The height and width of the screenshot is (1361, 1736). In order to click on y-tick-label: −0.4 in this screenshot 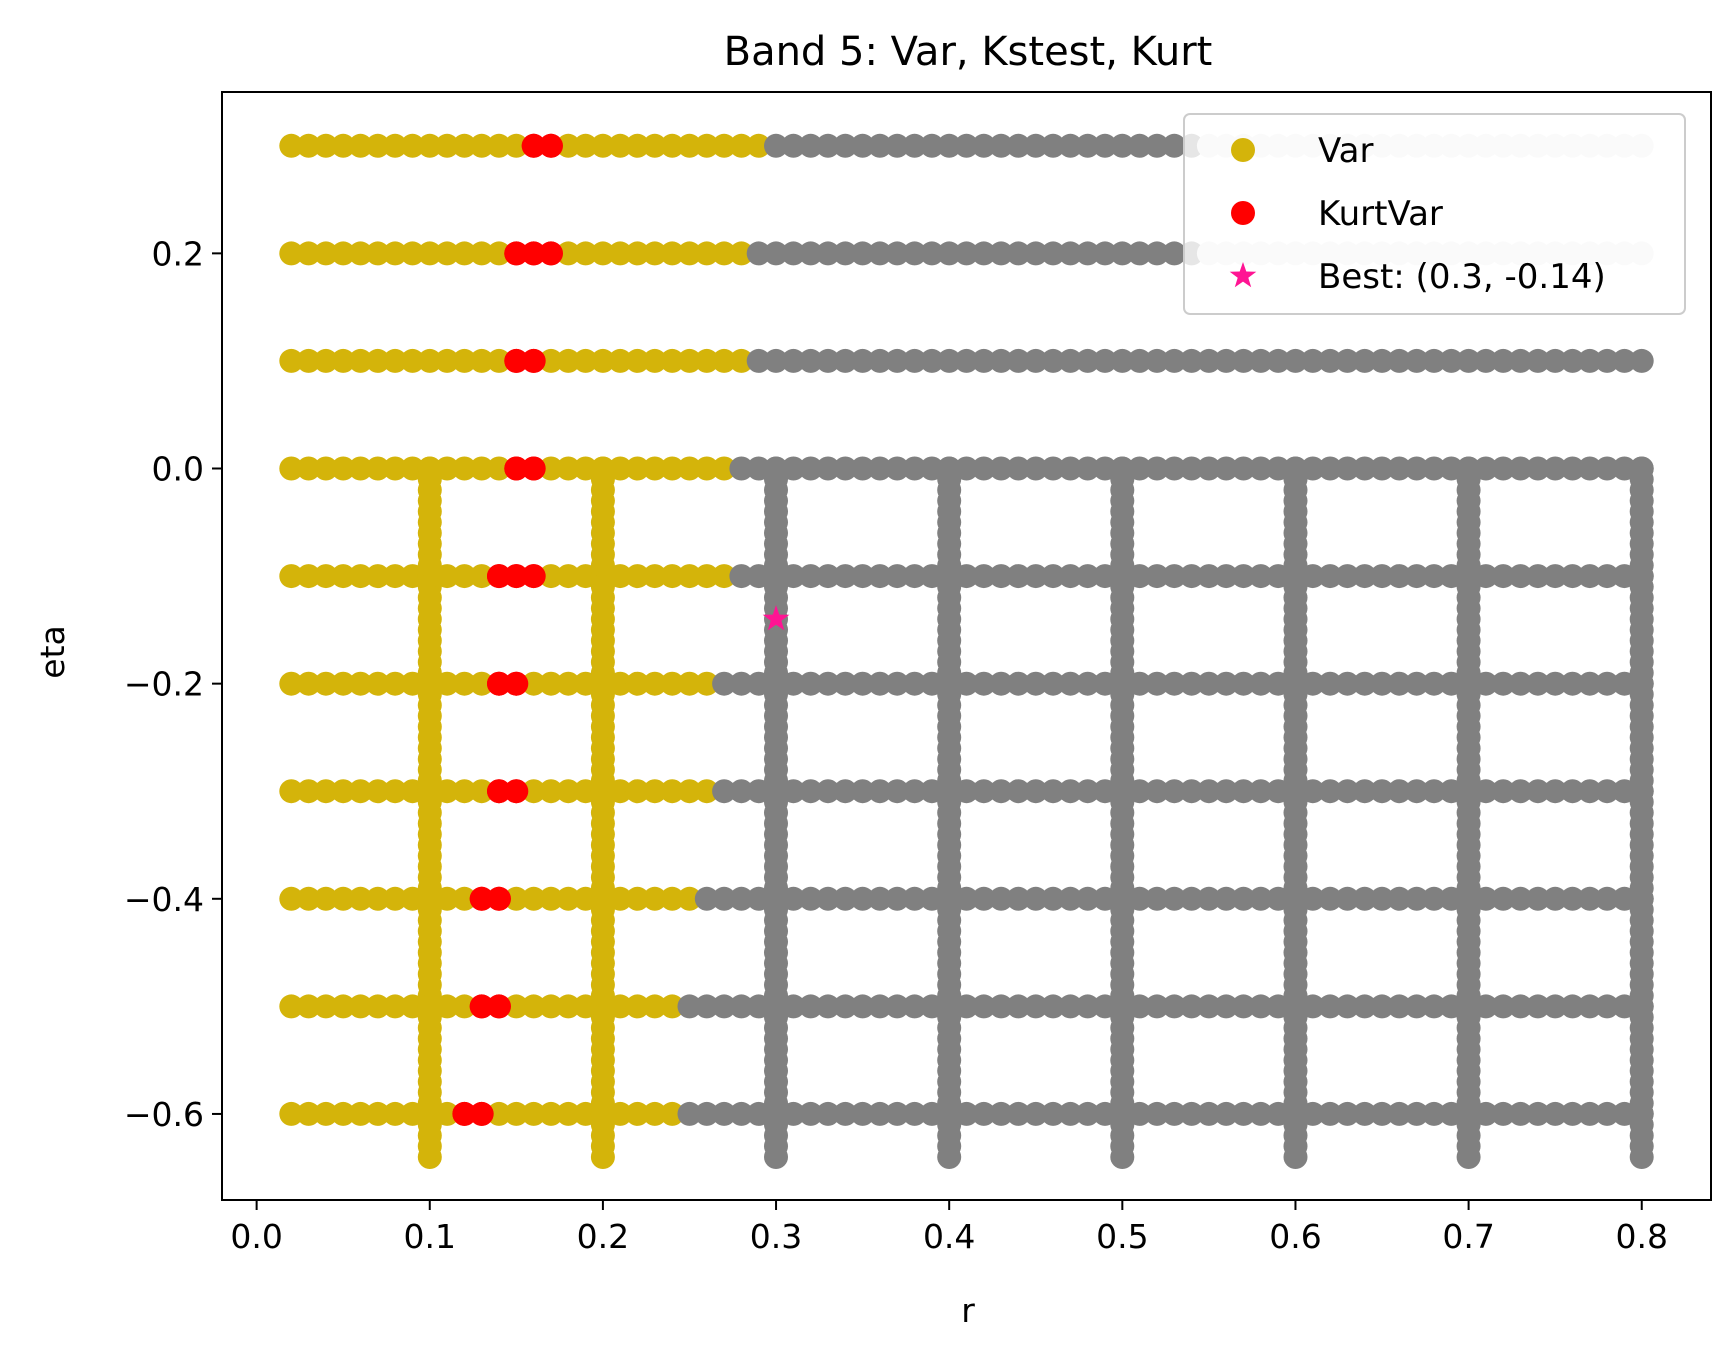, I will do `click(164, 899)`.